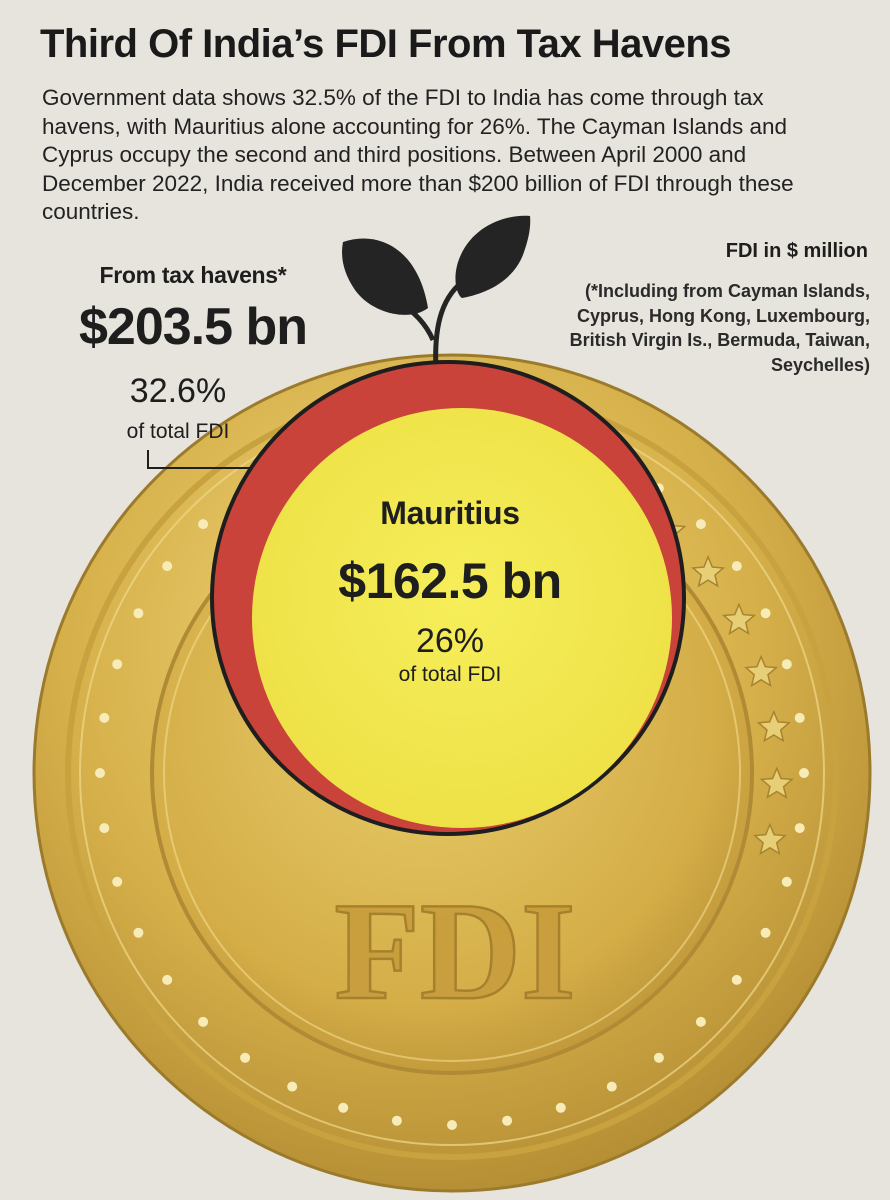 This screenshot has height=1200, width=890. What do you see at coordinates (450, 674) in the screenshot?
I see `mauritius-share-label: of total FDI` at bounding box center [450, 674].